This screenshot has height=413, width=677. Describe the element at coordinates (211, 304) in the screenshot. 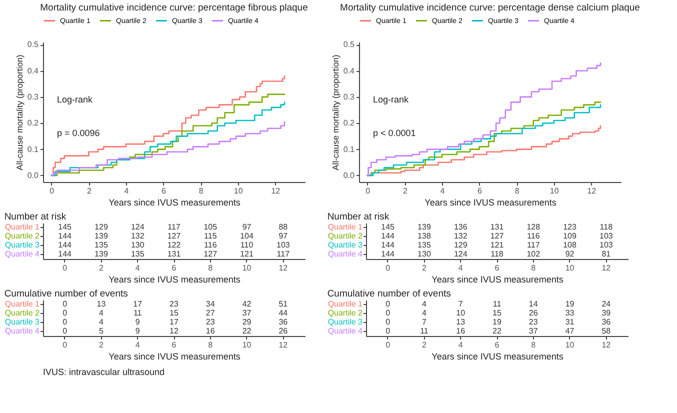

I see `data-label: 34` at that location.